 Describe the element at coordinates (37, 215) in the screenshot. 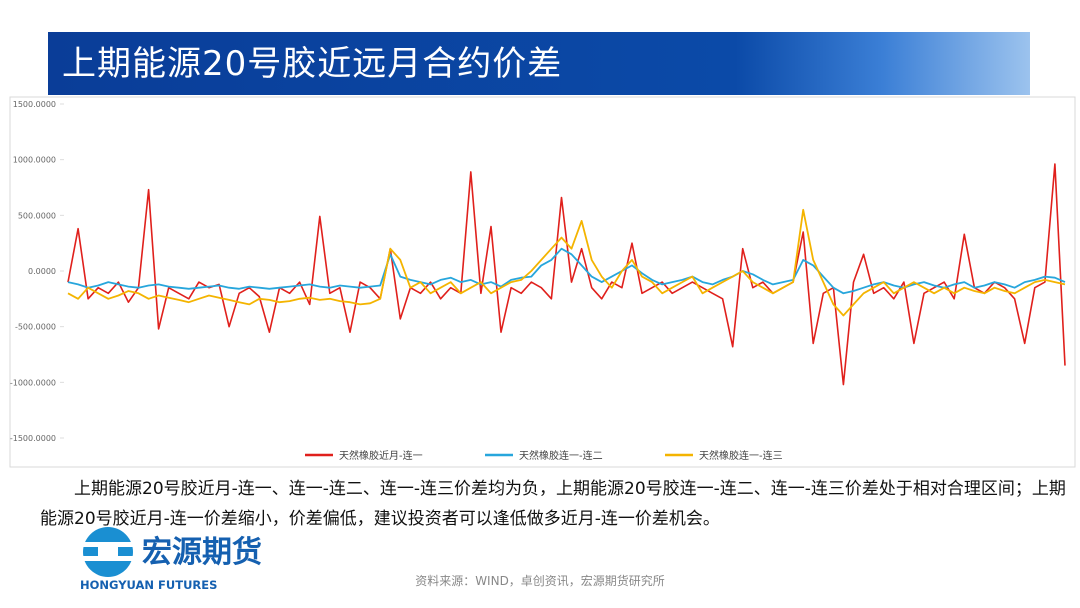

I see `y-tick-label: 500.0000` at that location.